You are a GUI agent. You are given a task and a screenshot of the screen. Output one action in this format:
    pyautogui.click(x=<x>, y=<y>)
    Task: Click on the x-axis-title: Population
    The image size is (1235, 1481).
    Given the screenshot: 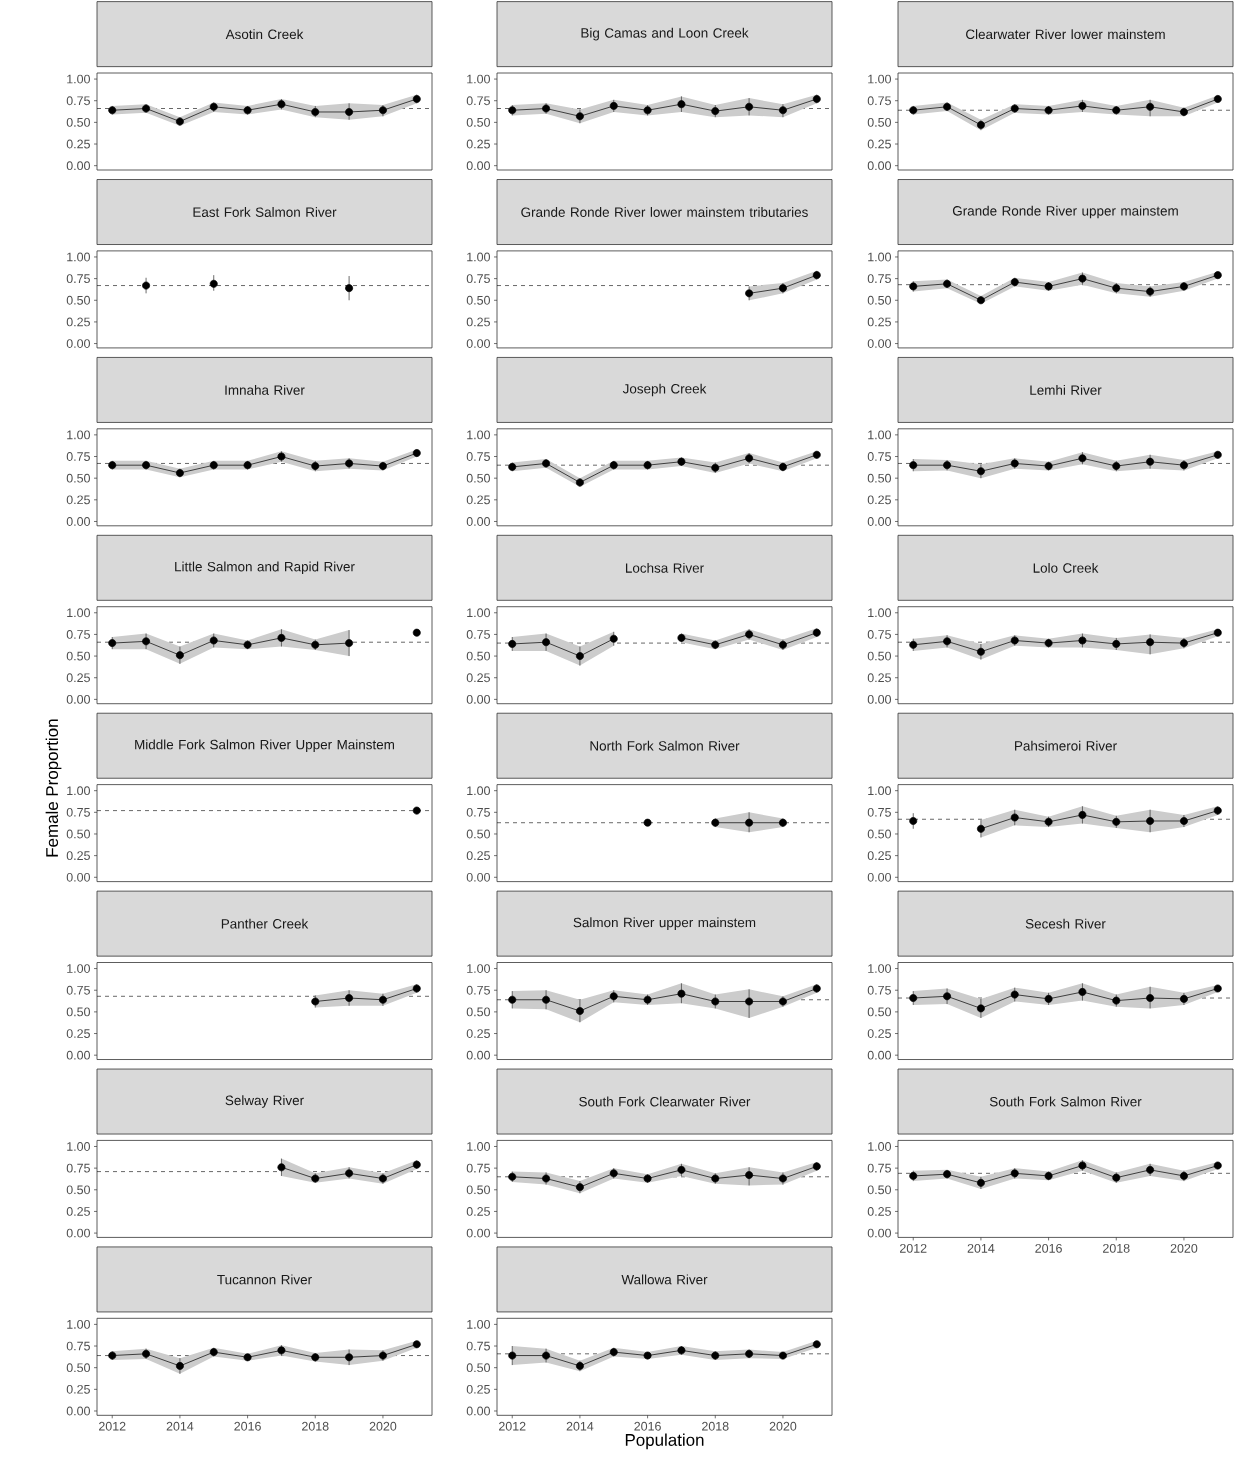 What is the action you would take?
    pyautogui.click(x=664, y=1441)
    